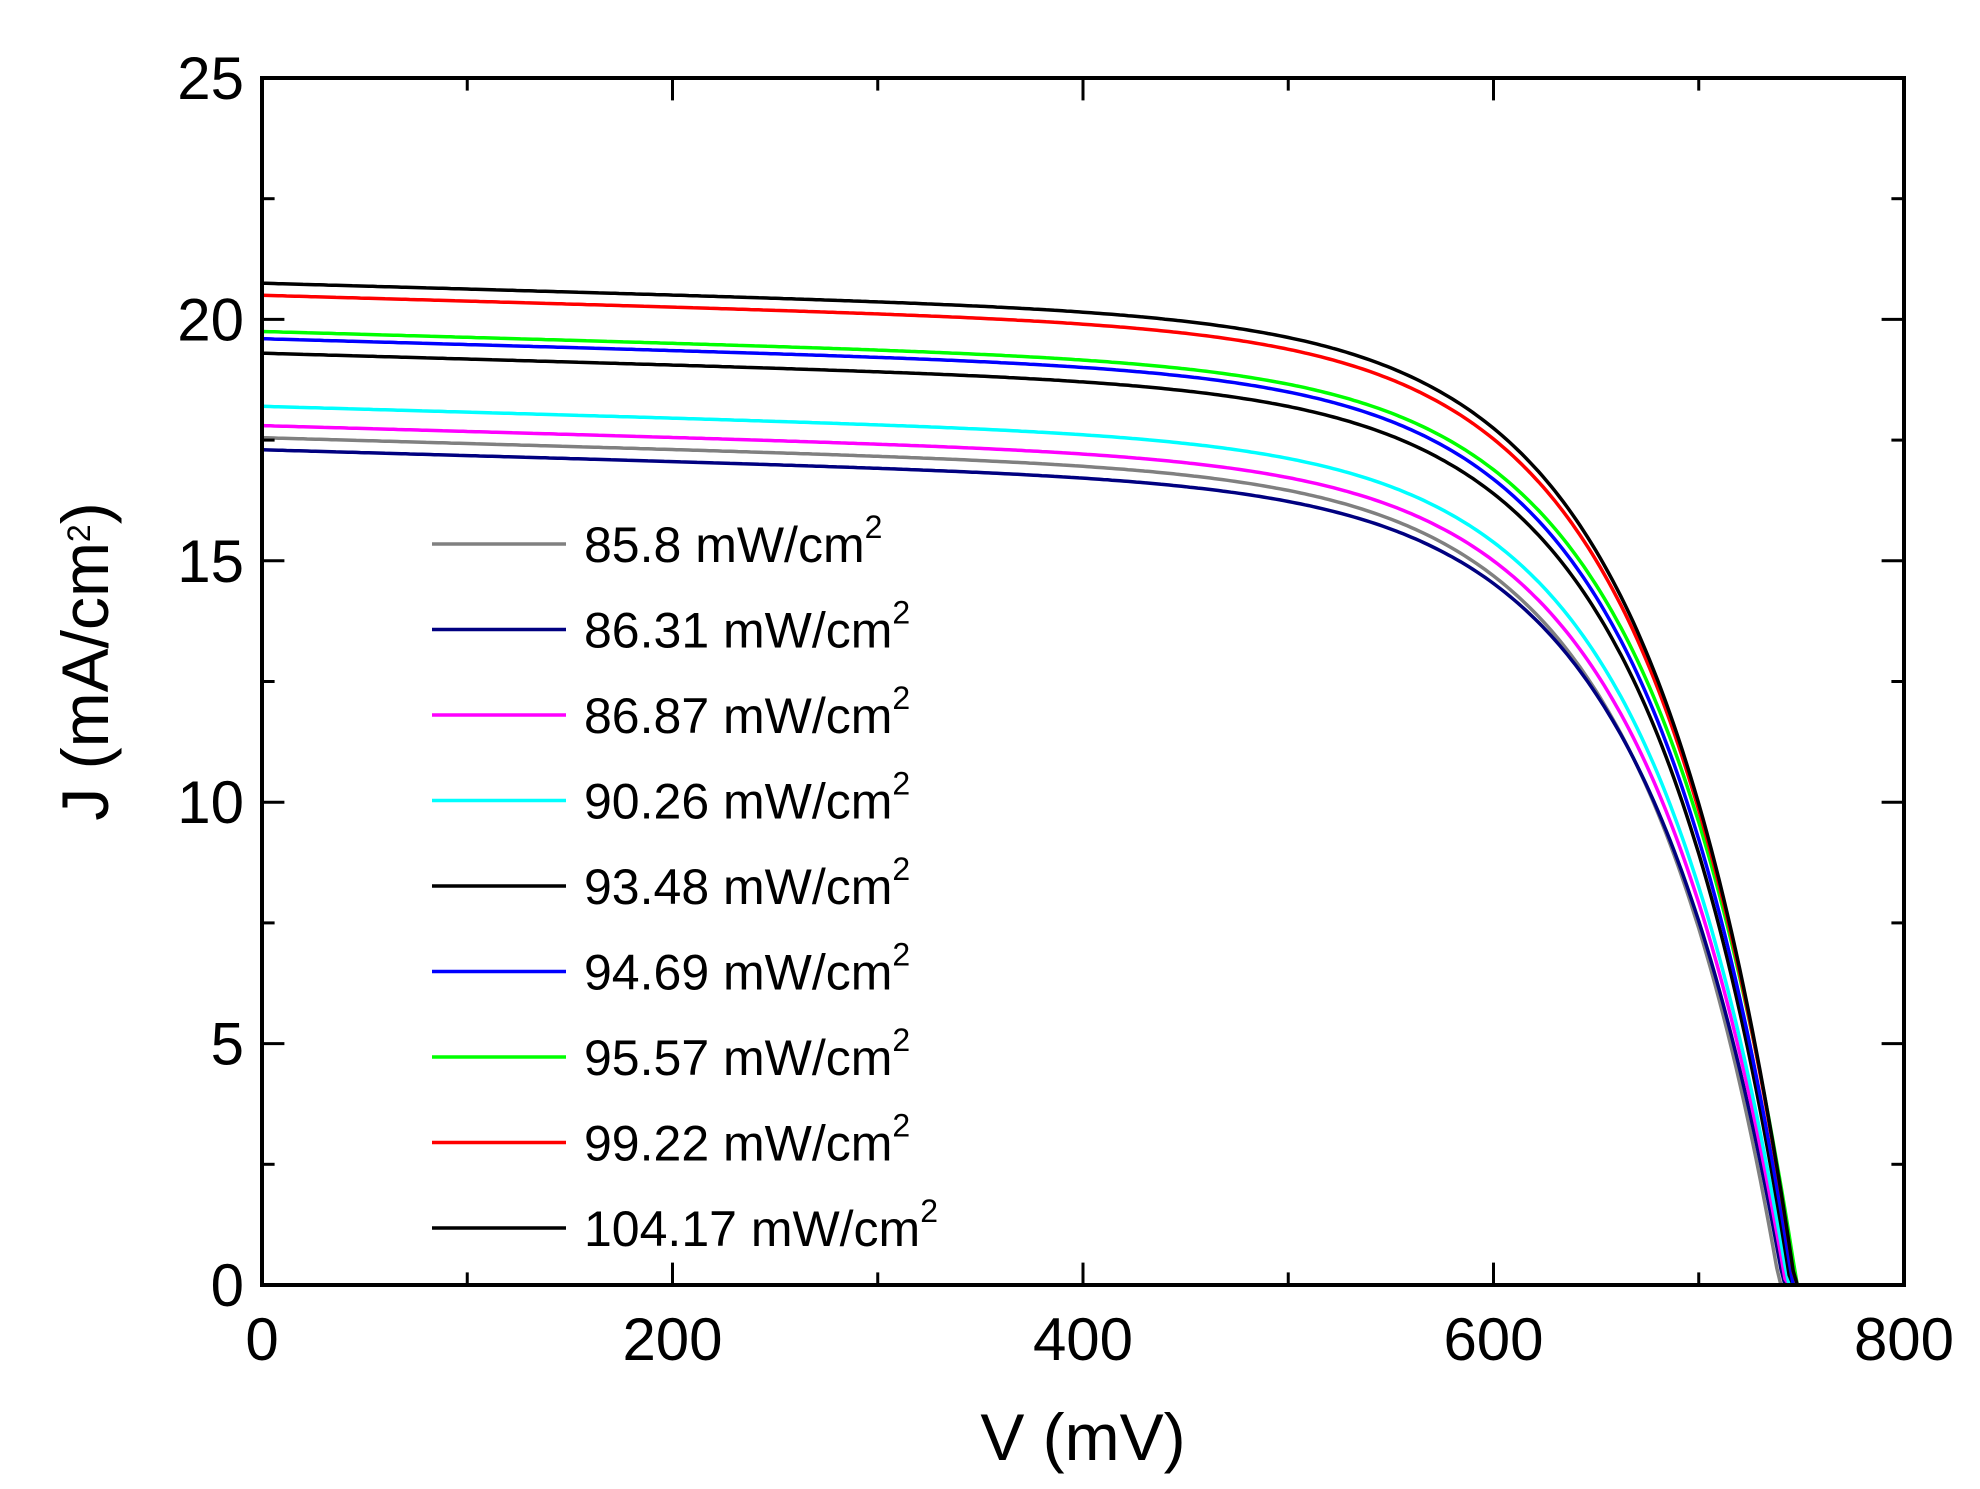 This screenshot has height=1489, width=1980. What do you see at coordinates (747, 1054) in the screenshot?
I see `legend-label: 95.57 mW/cm2` at bounding box center [747, 1054].